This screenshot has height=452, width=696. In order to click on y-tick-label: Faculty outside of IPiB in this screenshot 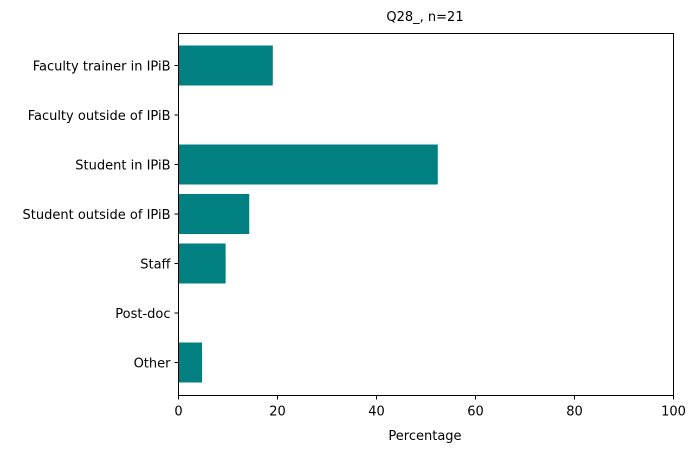, I will do `click(99, 116)`.